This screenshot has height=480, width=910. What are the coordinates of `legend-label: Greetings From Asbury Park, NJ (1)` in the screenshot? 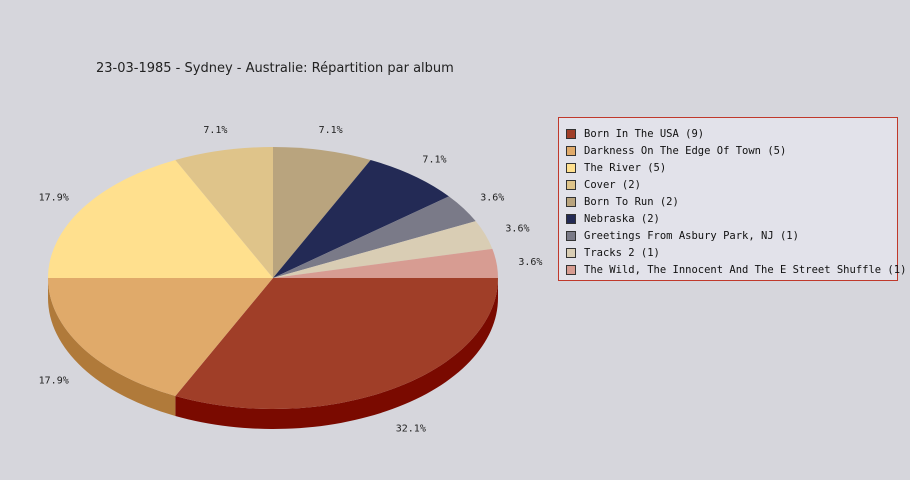 It's located at (691, 235).